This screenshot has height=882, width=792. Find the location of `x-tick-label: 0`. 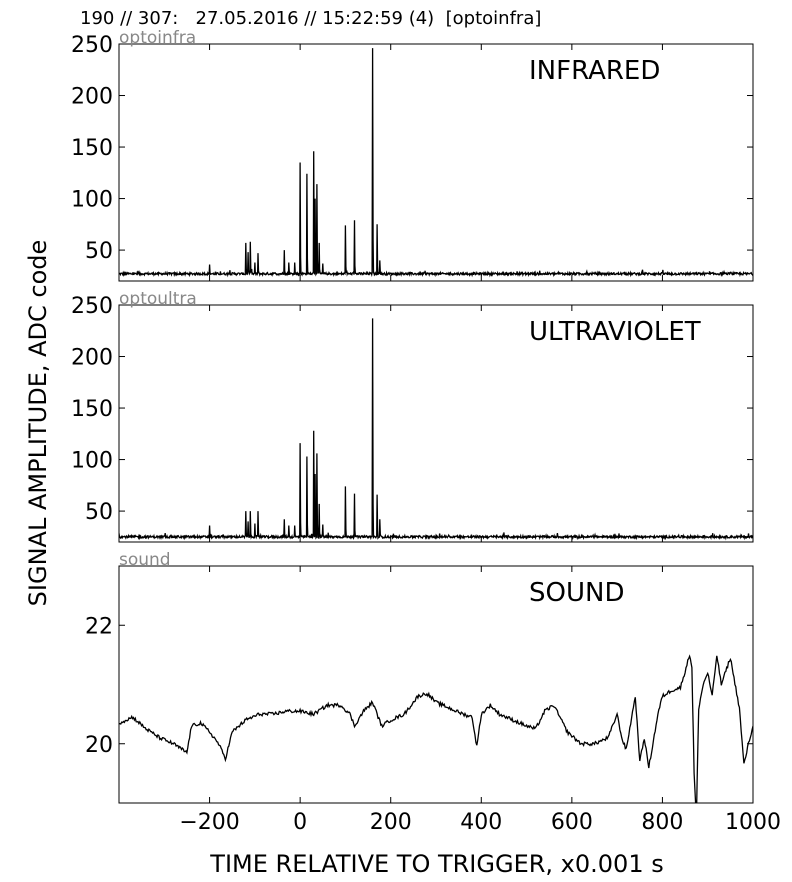

x-tick-label: 0 is located at coordinates (300, 822).